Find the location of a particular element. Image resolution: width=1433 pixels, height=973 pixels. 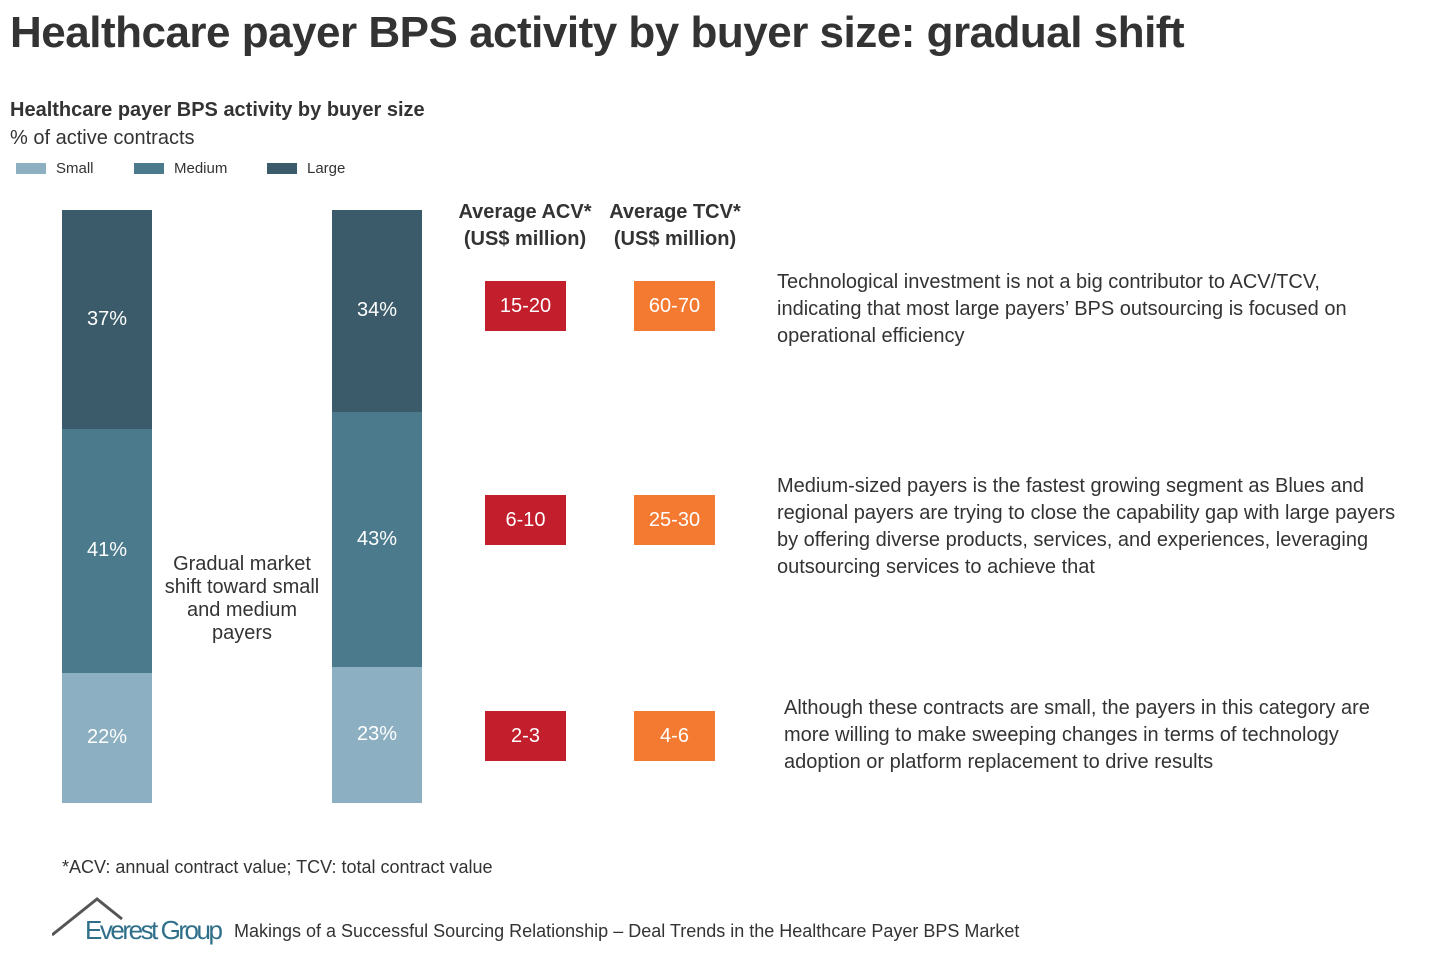

data-label: 37% is located at coordinates (107, 319).